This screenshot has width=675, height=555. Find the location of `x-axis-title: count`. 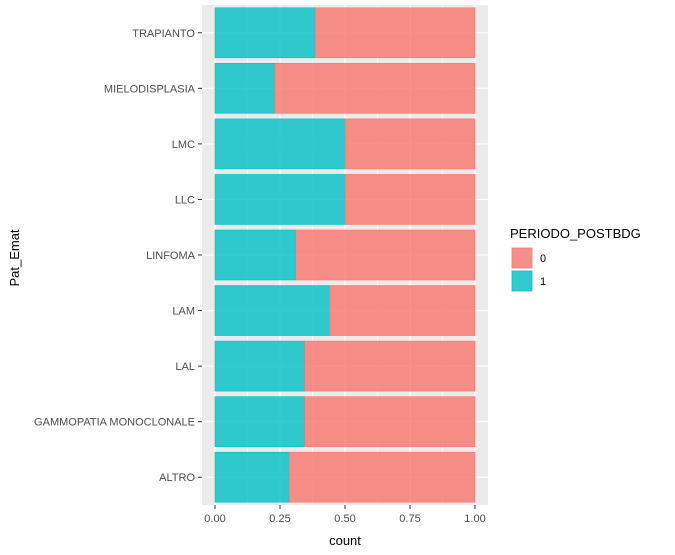

x-axis-title: count is located at coordinates (345, 540).